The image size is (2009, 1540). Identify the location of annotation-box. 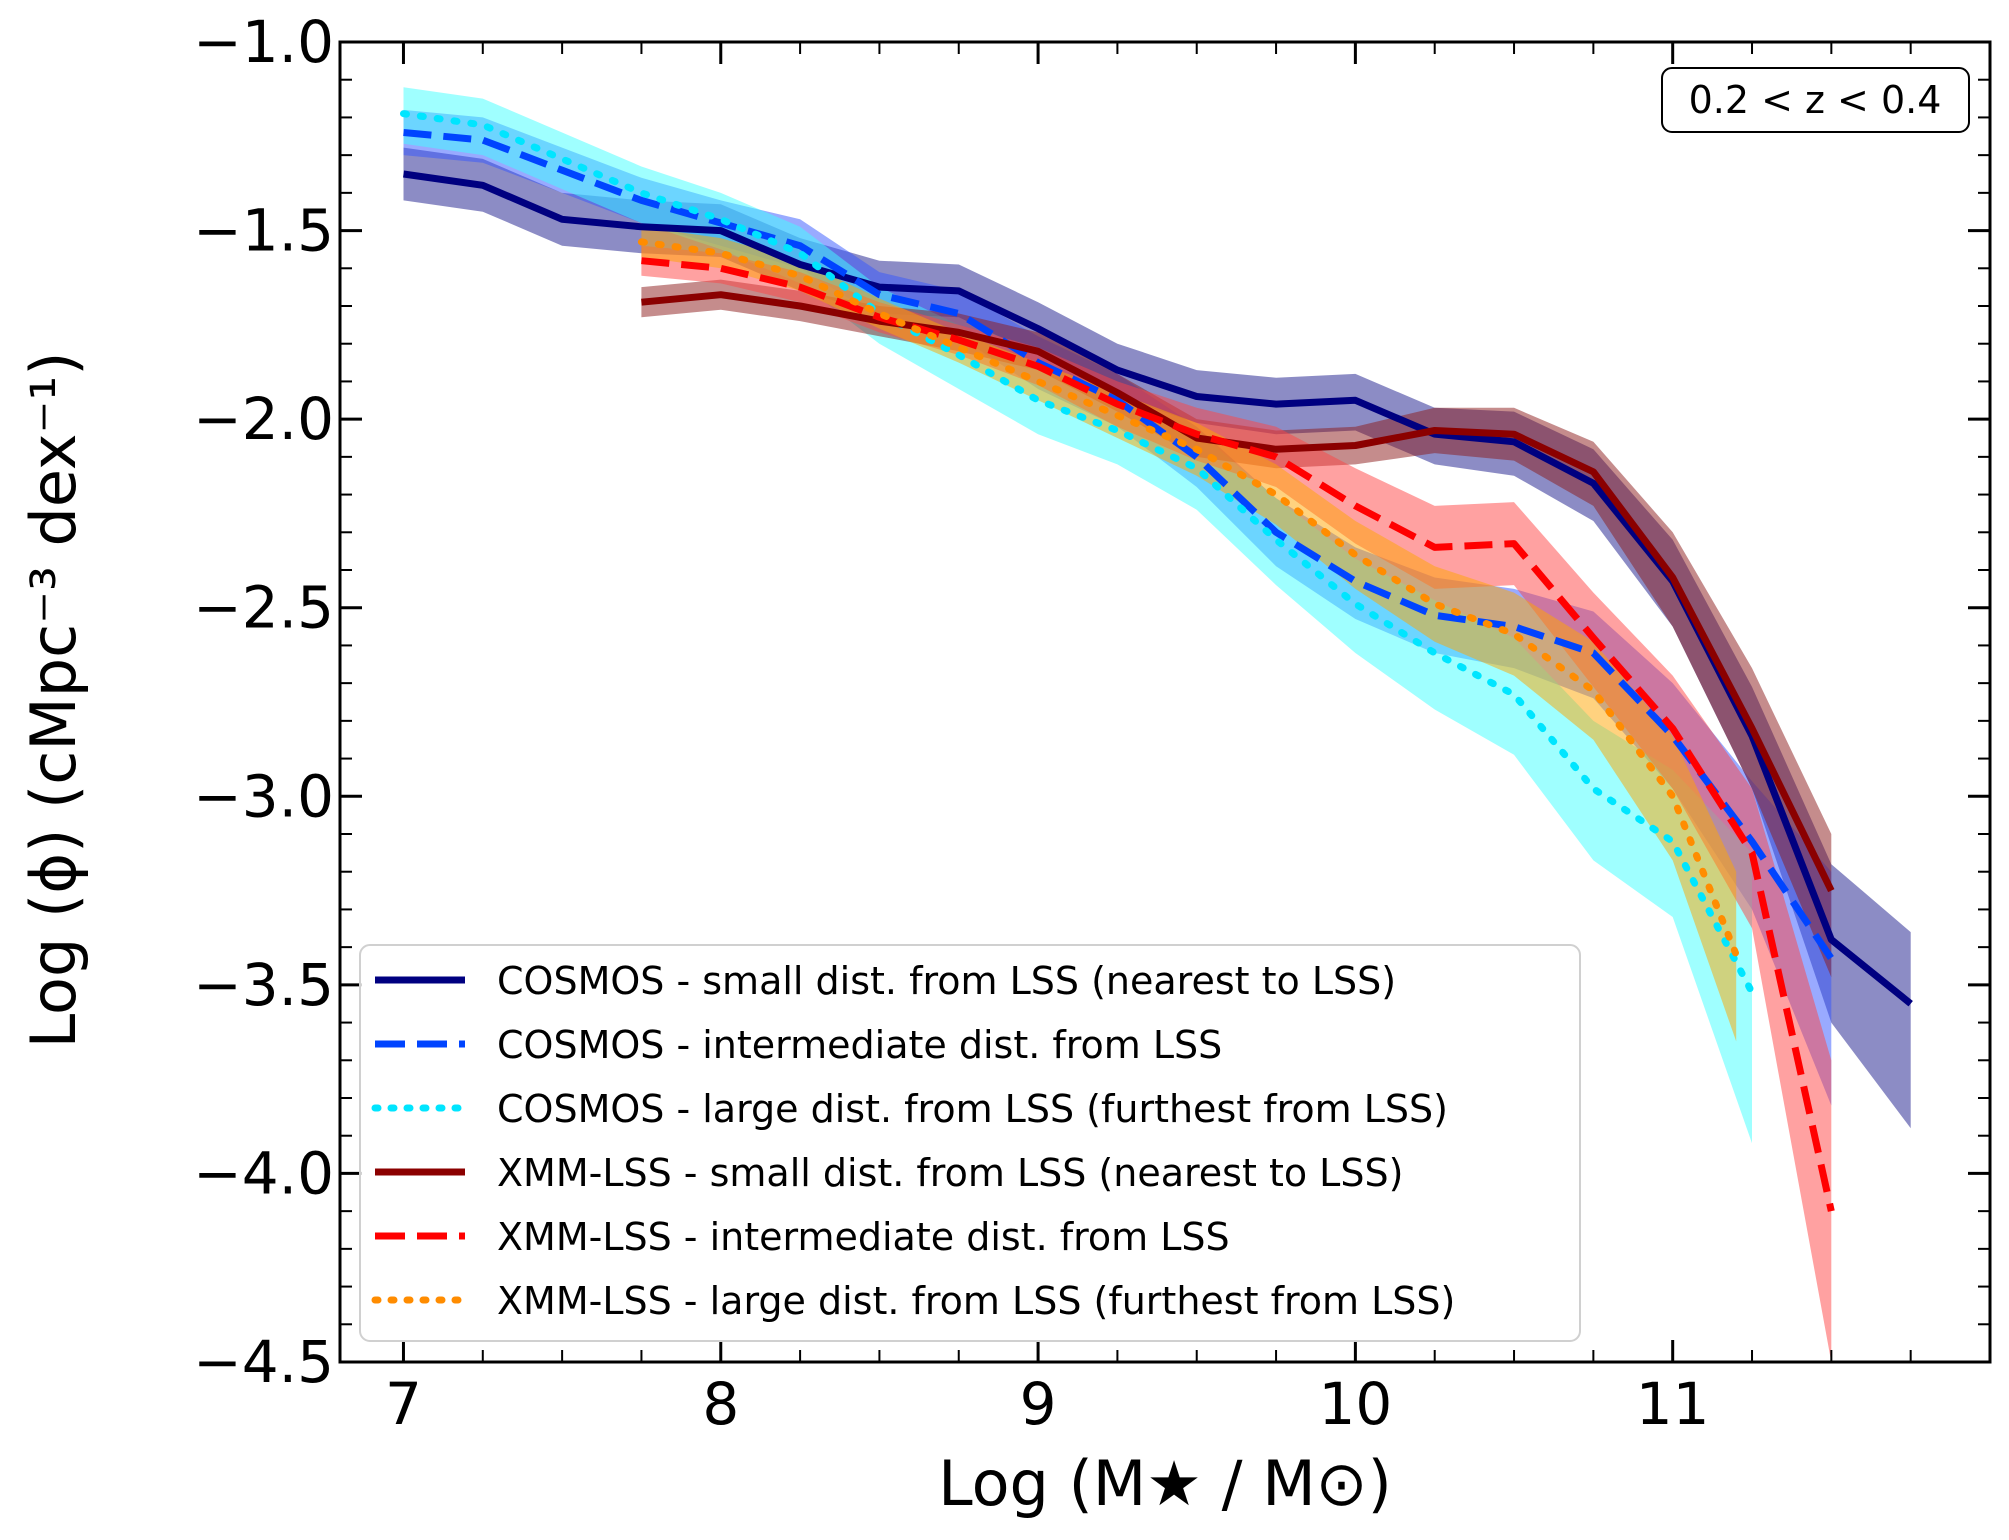
(1815, 100).